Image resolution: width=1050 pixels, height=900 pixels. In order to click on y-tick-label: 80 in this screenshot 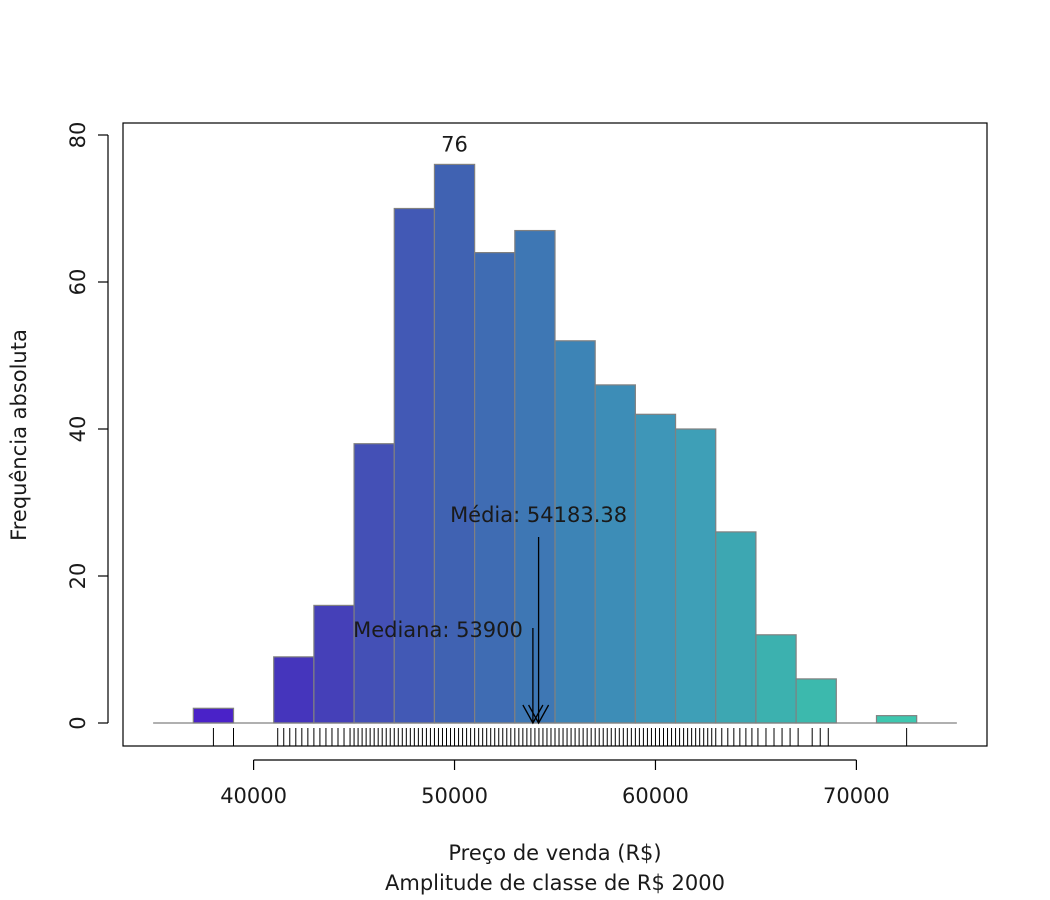, I will do `click(78, 135)`.